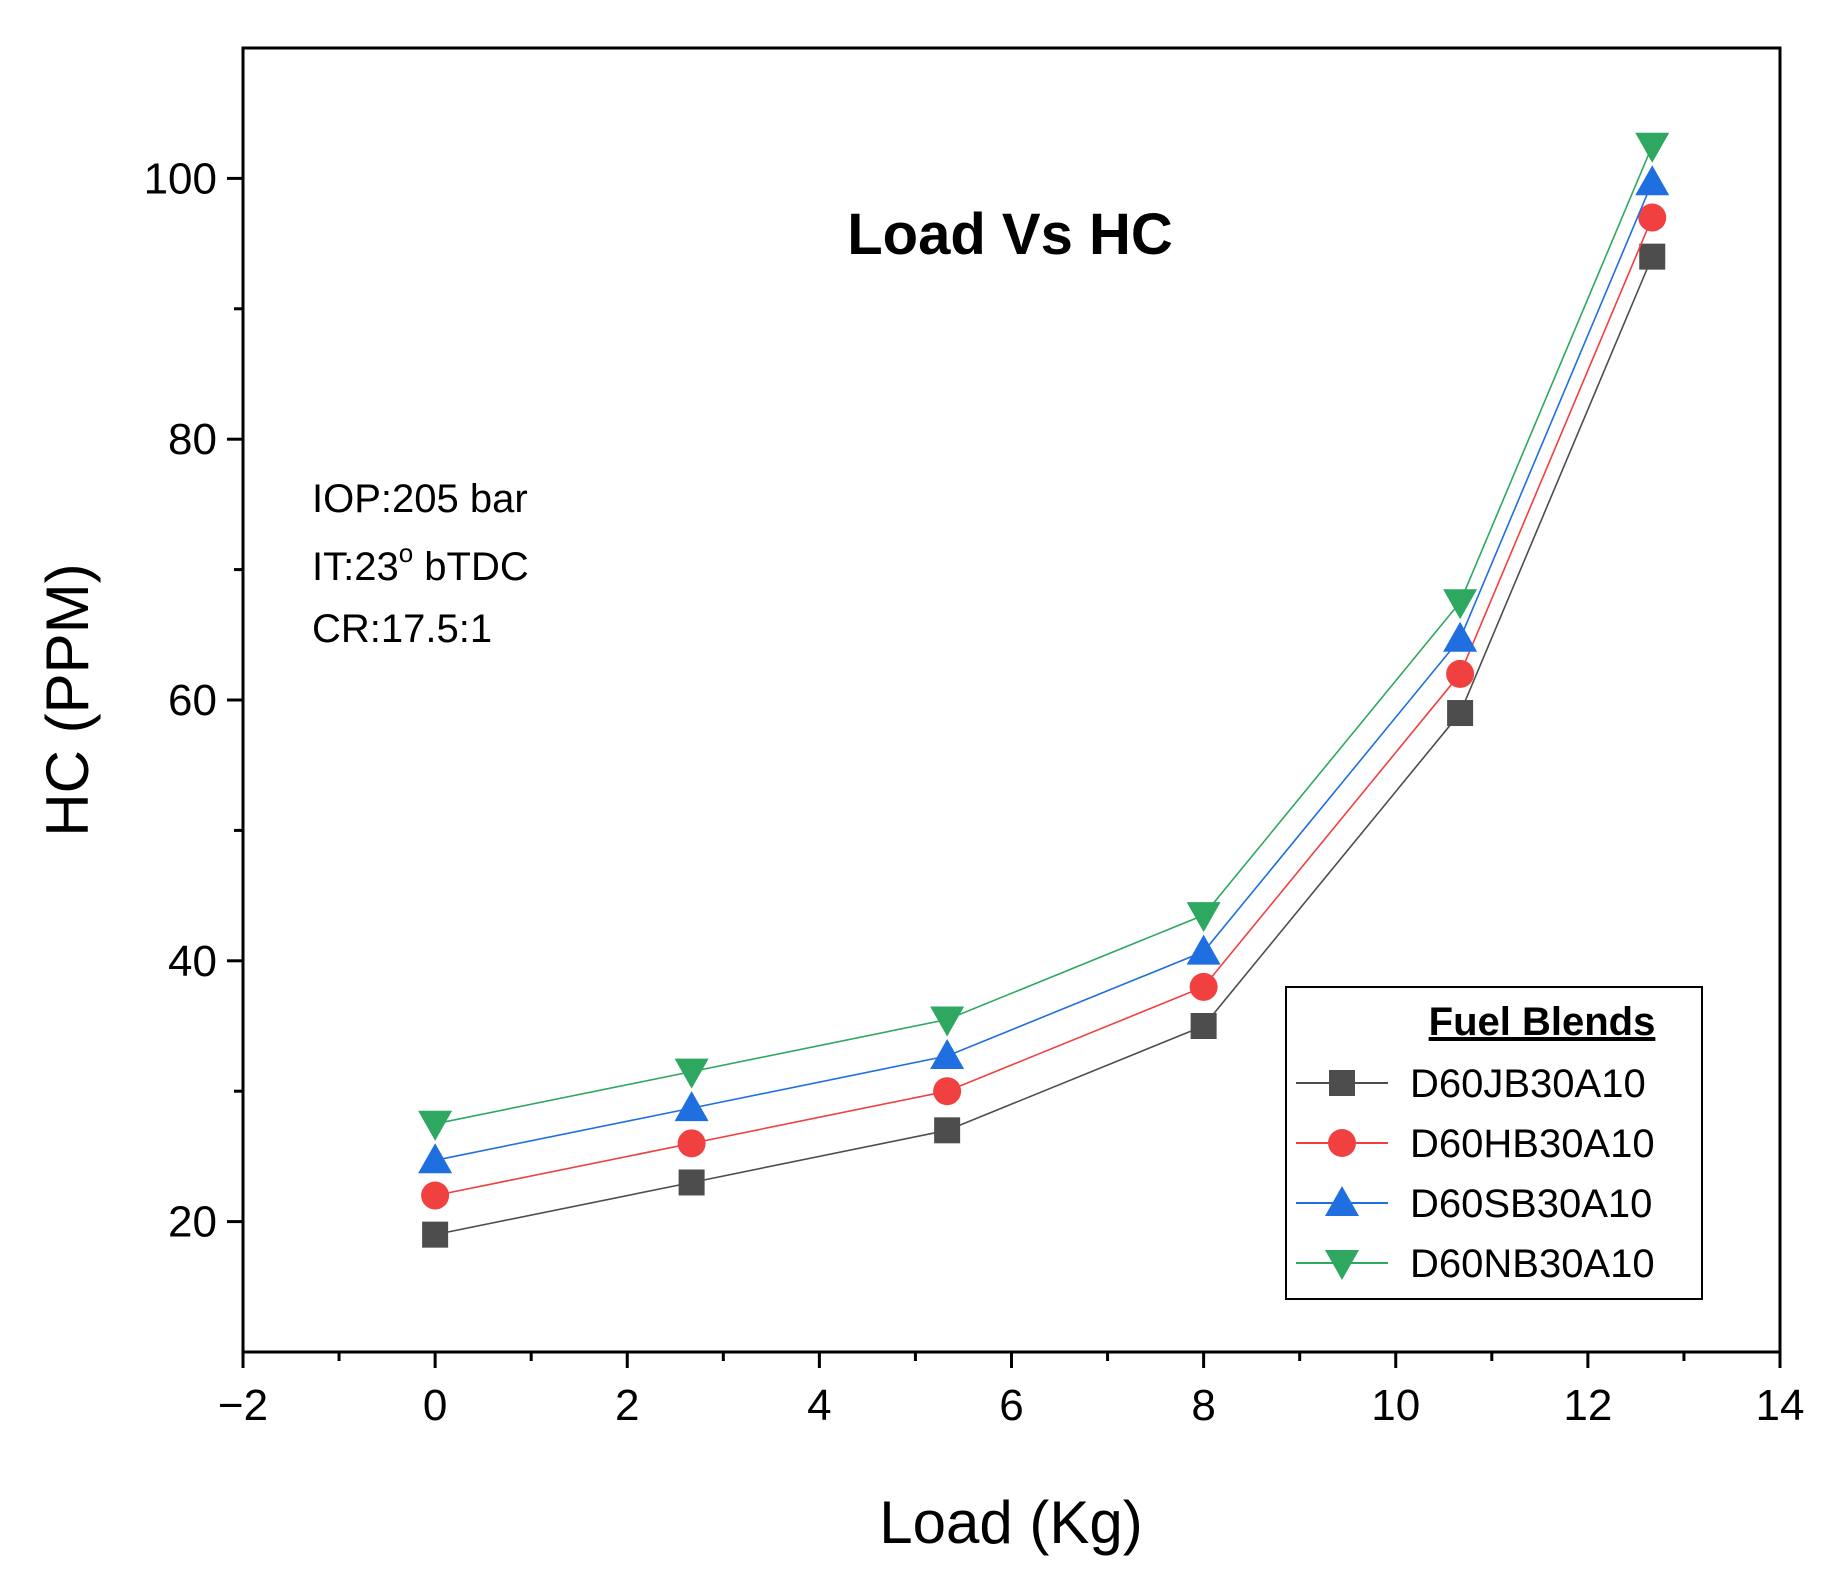 The width and height of the screenshot is (1840, 1589). What do you see at coordinates (192, 700) in the screenshot?
I see `y-tick-label: 60` at bounding box center [192, 700].